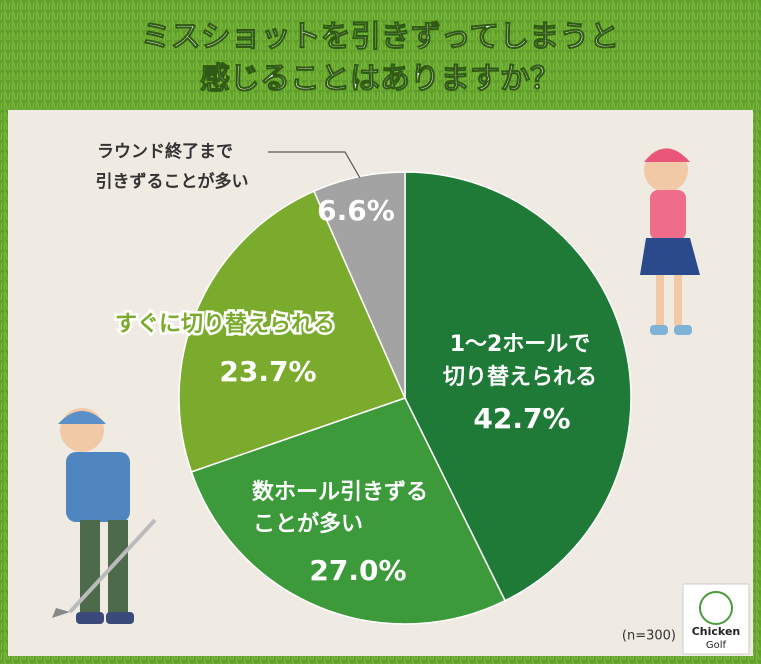  What do you see at coordinates (267, 371) in the screenshot?
I see `value-label: 23.7%` at bounding box center [267, 371].